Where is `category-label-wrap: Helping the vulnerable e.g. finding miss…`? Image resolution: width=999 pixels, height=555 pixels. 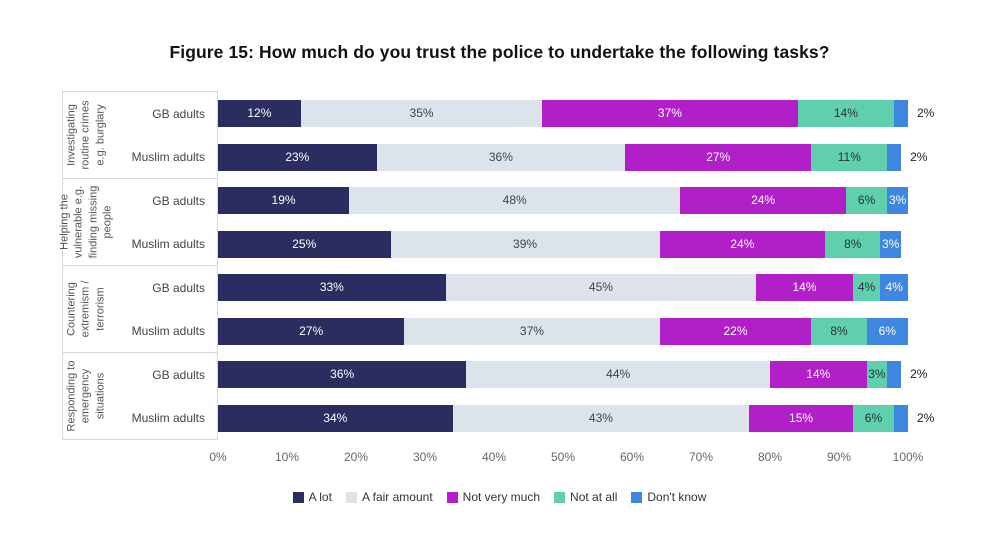 category-label-wrap: Helping the vulnerable e.g. finding miss… is located at coordinates (85, 222).